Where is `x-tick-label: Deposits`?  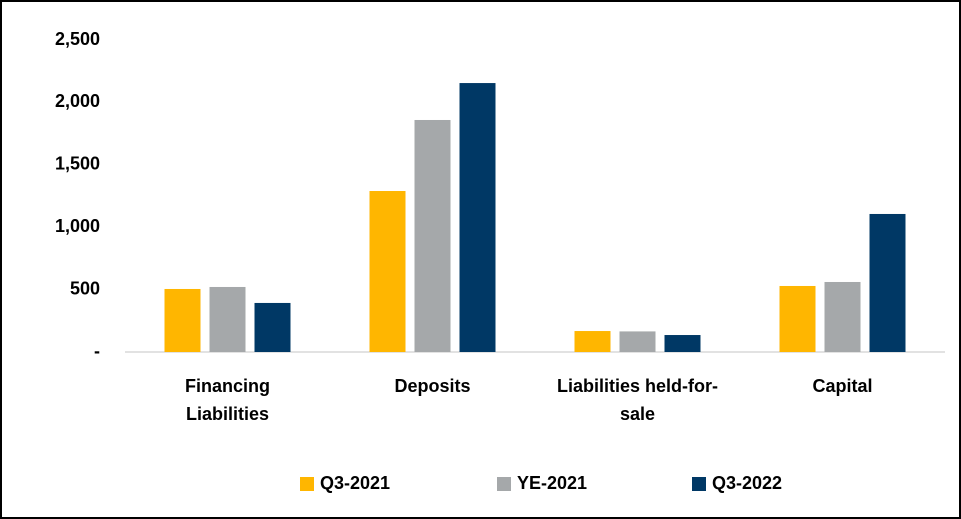
x-tick-label: Deposits is located at coordinates (432, 386).